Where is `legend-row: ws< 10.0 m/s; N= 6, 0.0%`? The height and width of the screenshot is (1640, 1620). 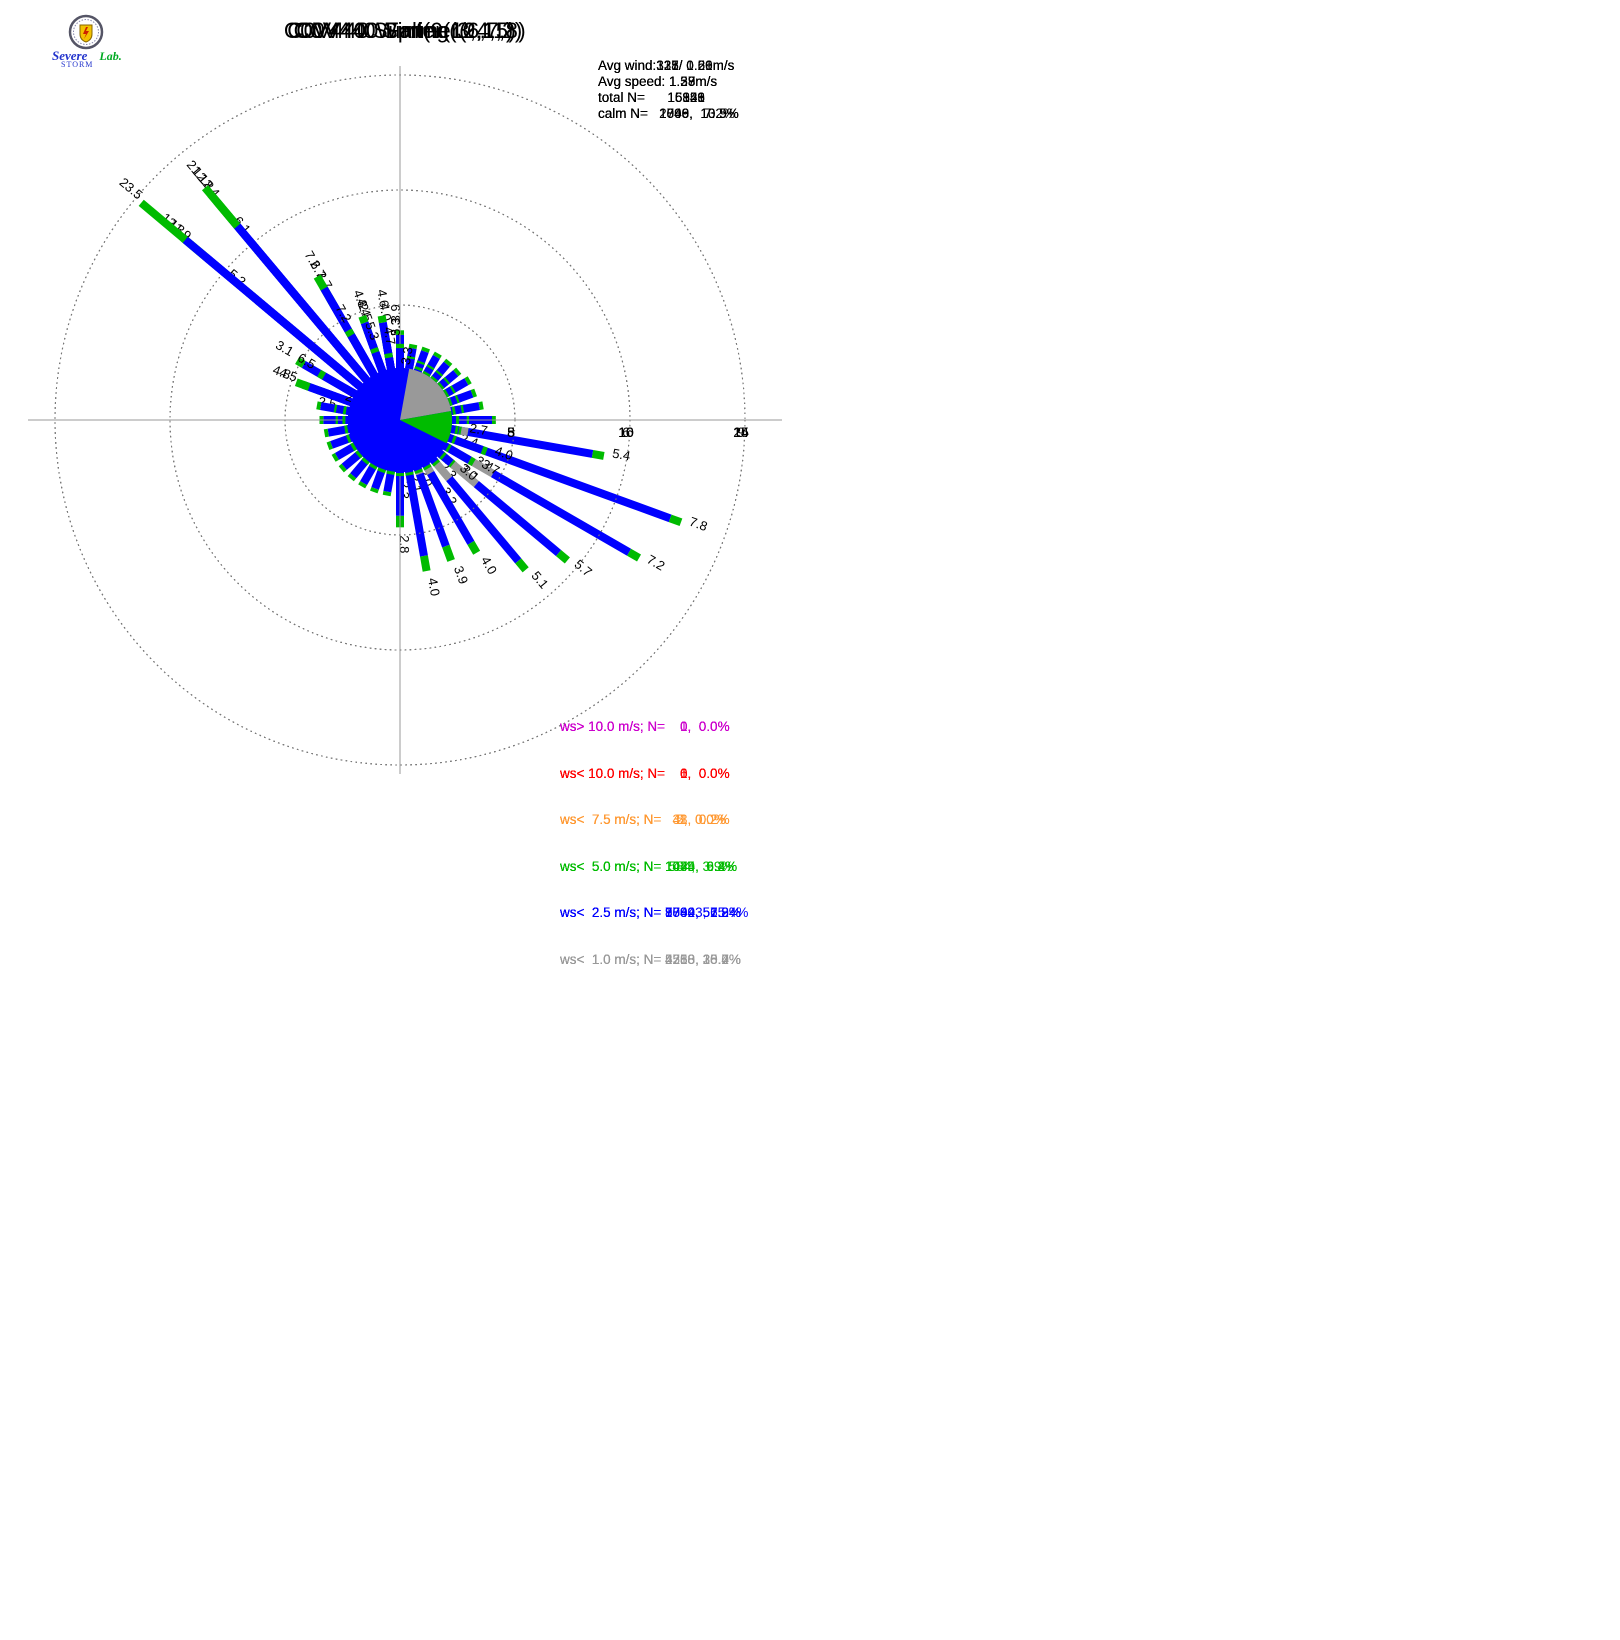
legend-row: ws< 10.0 m/s; N= 6, 0.0% is located at coordinates (645, 773).